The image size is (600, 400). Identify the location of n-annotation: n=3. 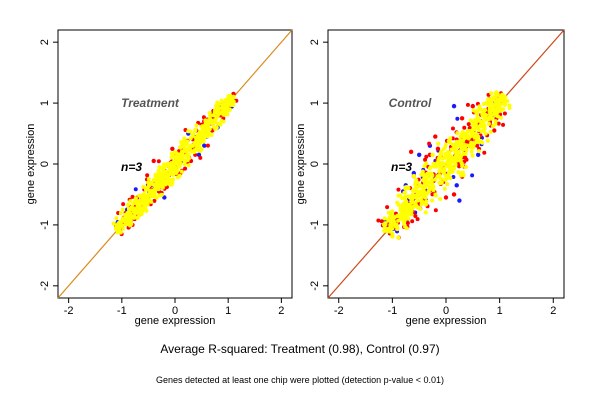
(131, 167).